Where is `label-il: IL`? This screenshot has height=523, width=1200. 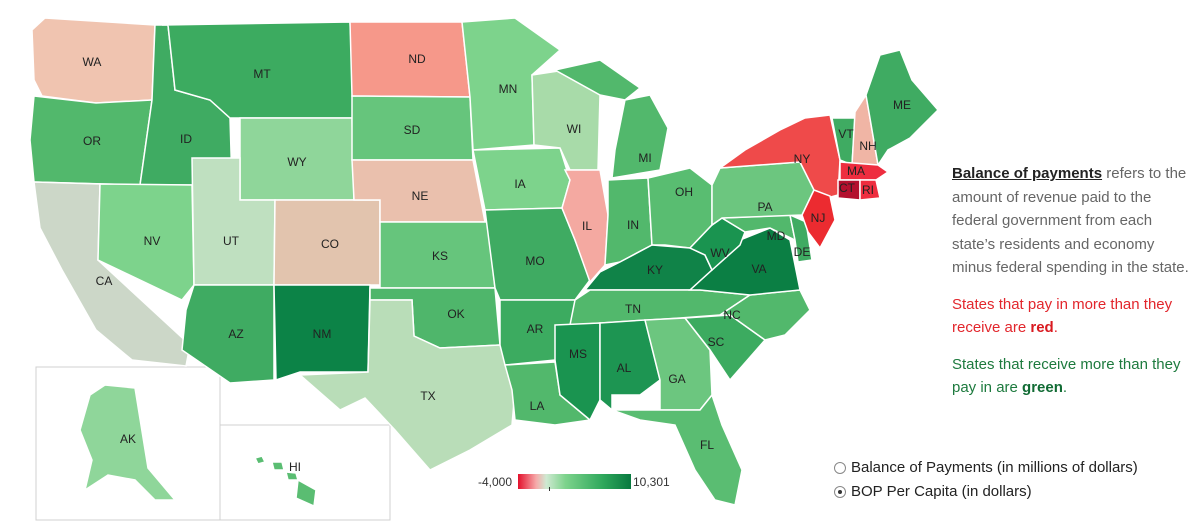
label-il: IL is located at coordinates (587, 226).